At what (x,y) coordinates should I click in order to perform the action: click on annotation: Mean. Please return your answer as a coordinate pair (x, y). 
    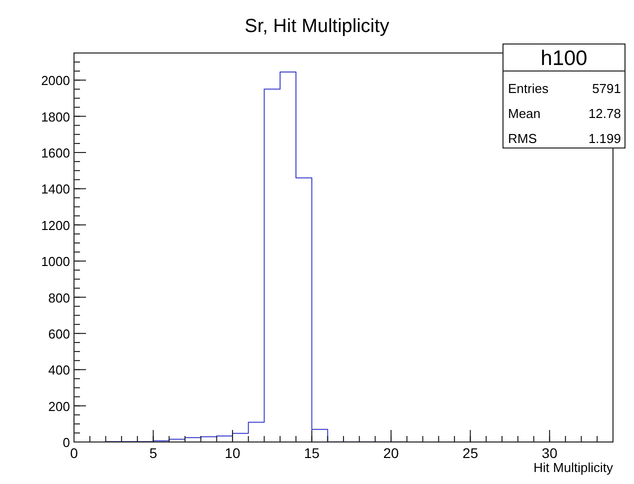
    Looking at the image, I should click on (524, 113).